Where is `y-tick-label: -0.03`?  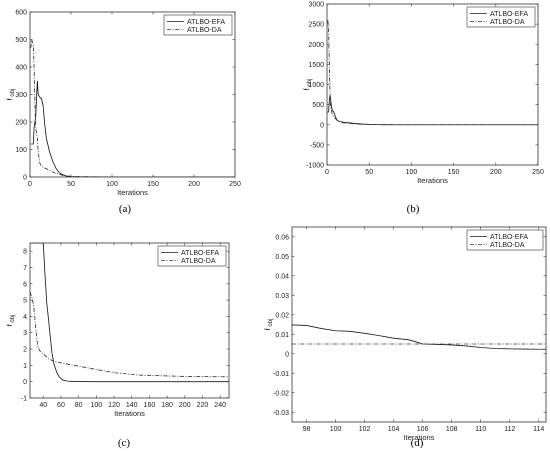 y-tick-label: -0.03 is located at coordinates (281, 413).